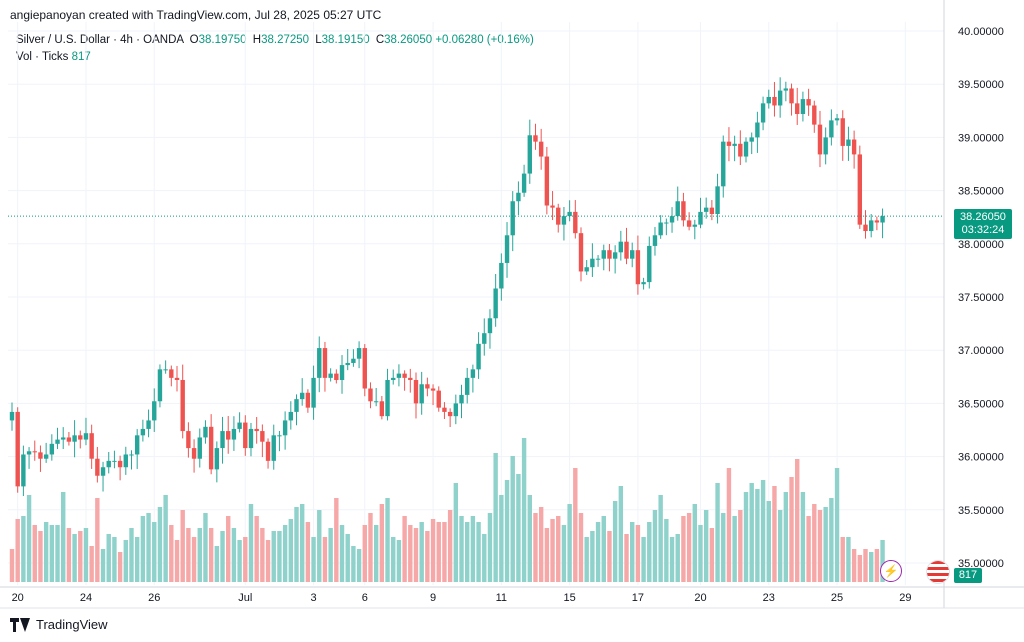 The height and width of the screenshot is (642, 1024). I want to click on x-tick-label: 17, so click(638, 598).